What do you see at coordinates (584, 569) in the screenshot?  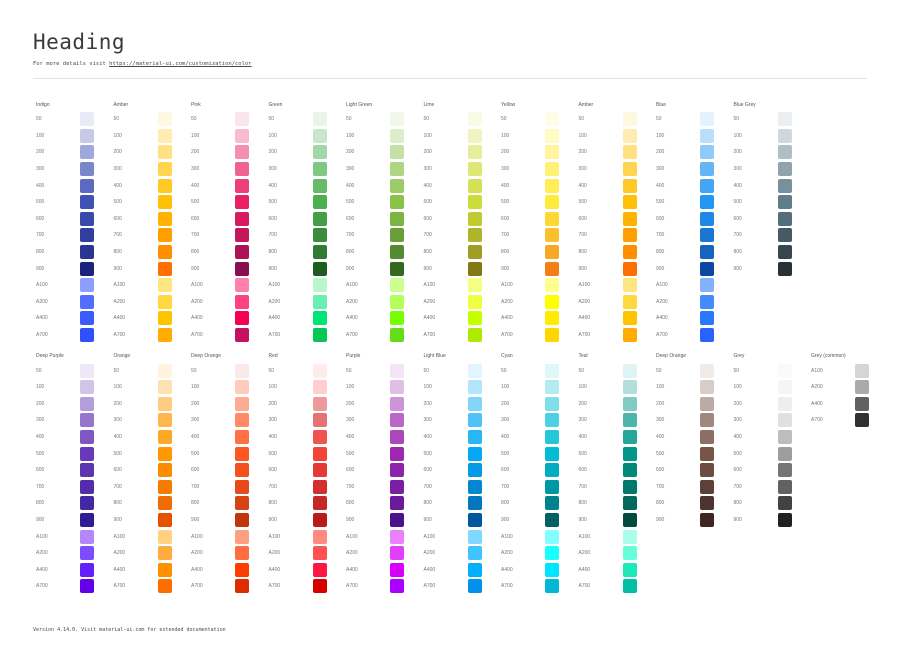 I see `shade-label: A400` at bounding box center [584, 569].